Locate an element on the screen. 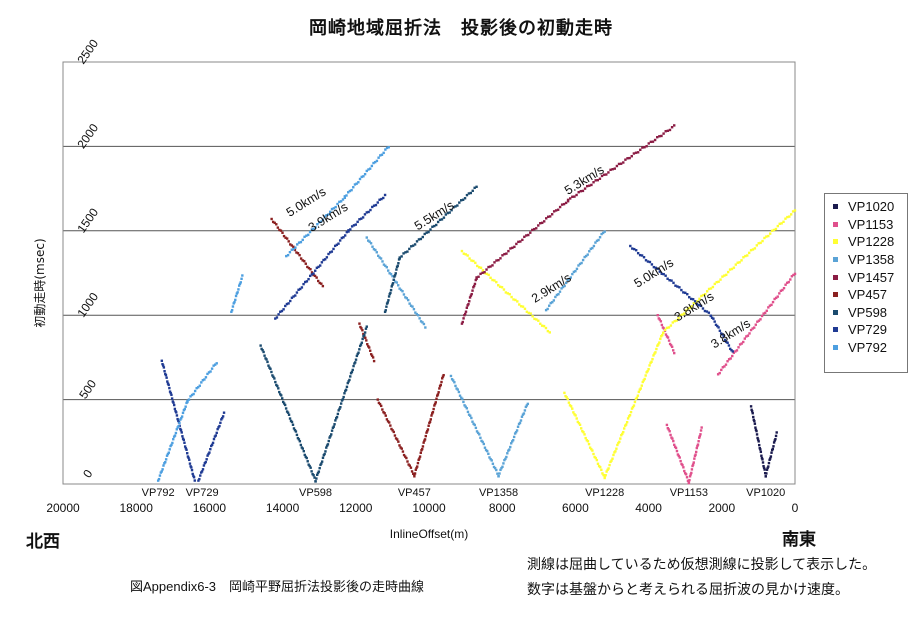  y-tick-label: 0 is located at coordinates (87, 474).